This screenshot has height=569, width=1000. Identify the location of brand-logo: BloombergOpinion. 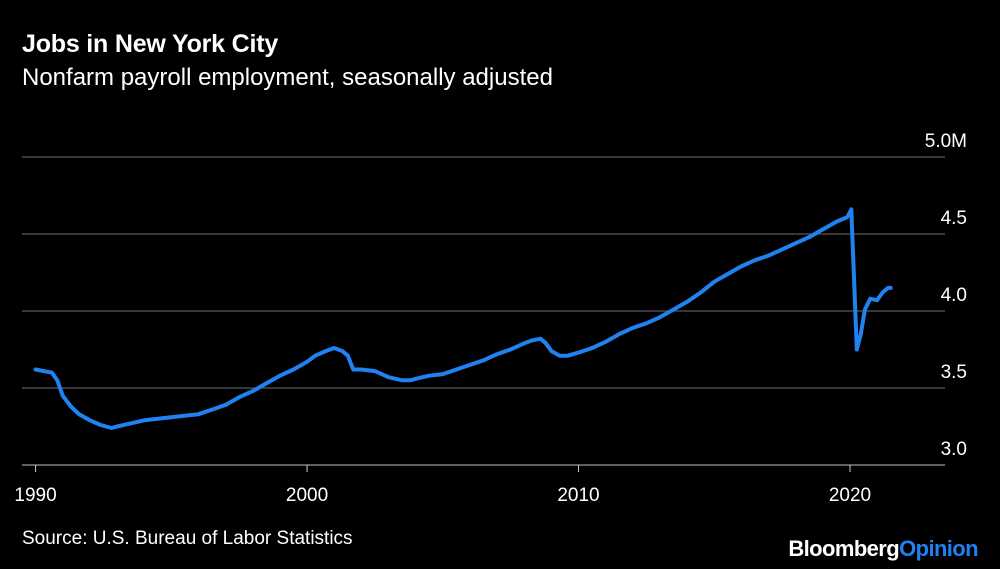
(883, 549).